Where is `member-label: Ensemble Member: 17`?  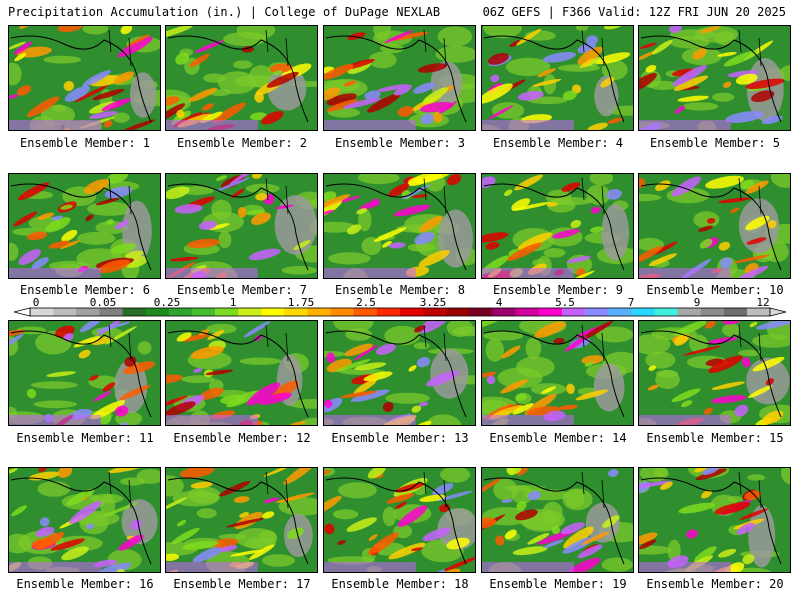 member-label: Ensemble Member: 17 is located at coordinates (242, 584).